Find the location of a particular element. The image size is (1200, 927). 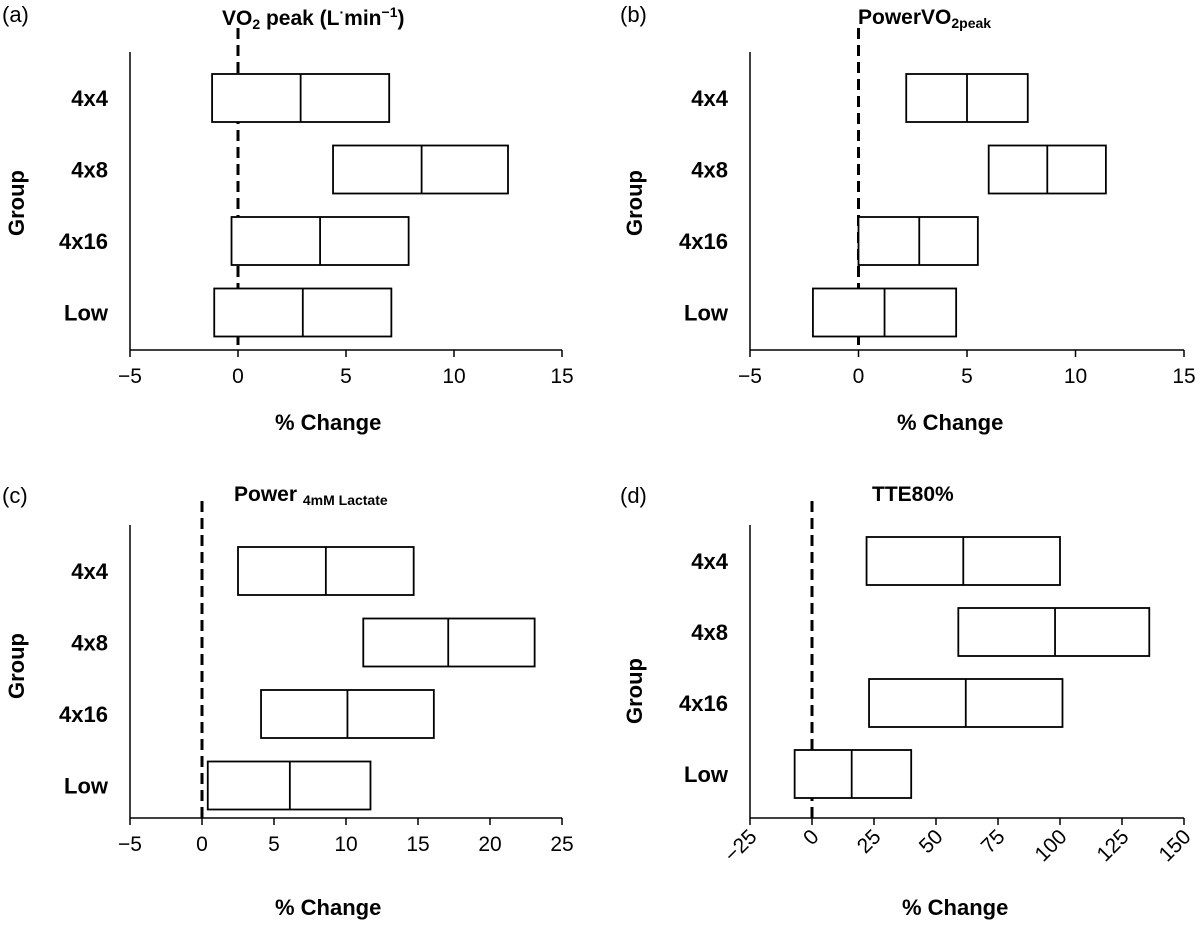

chart-title: PowerVO2peak is located at coordinates (925, 18).